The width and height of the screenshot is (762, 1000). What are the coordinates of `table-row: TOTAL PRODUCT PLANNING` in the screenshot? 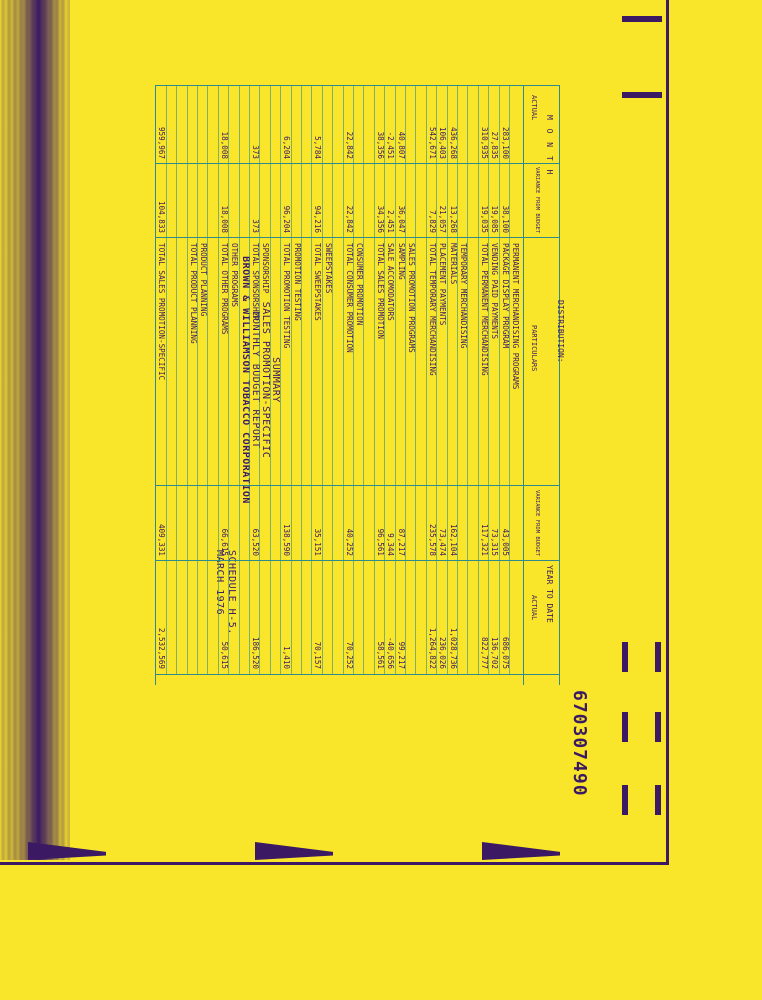 It's located at (192, 380).